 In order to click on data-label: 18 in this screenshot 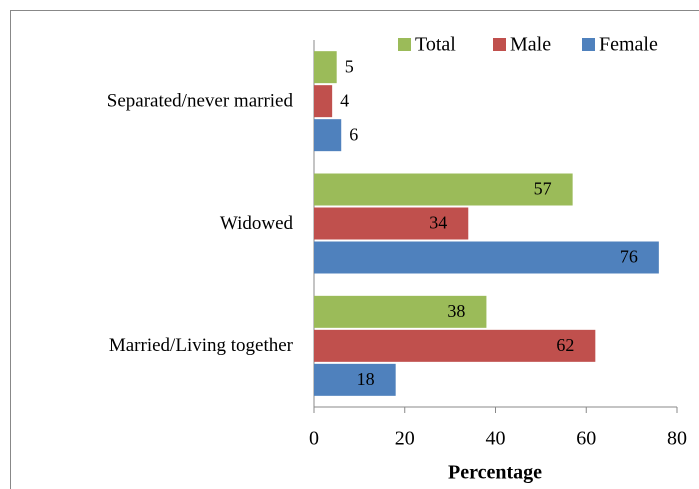, I will do `click(366, 379)`.